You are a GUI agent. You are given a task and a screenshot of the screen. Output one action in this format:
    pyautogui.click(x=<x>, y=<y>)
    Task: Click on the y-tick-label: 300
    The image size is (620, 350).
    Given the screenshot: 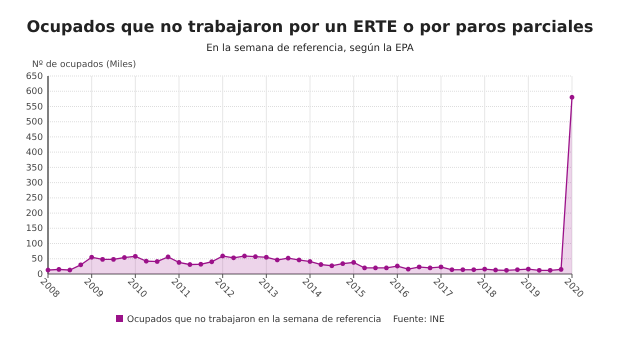 What is the action you would take?
    pyautogui.click(x=35, y=183)
    